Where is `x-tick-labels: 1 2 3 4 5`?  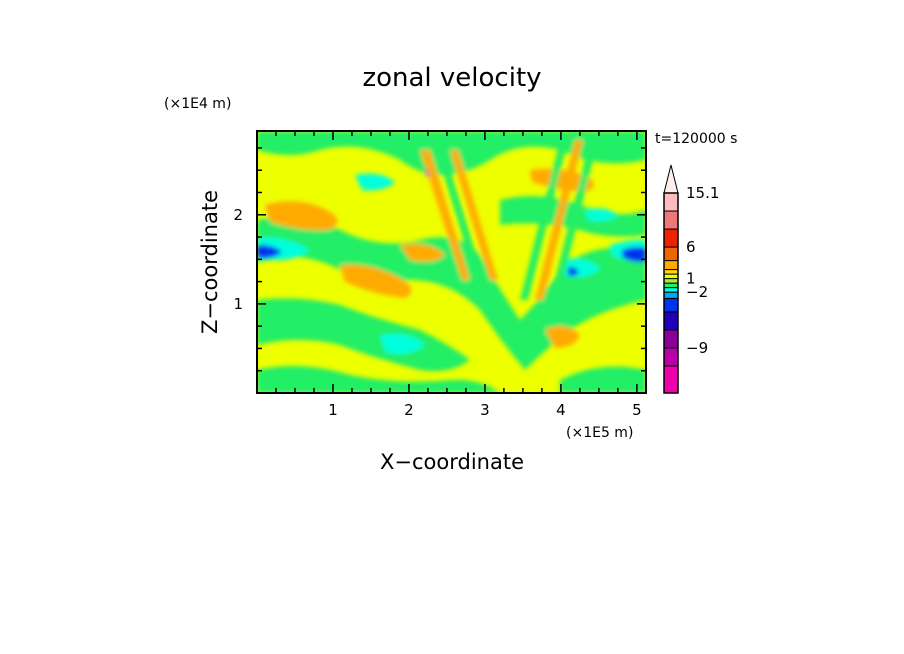 x-tick-labels: 1 2 3 4 5 is located at coordinates (484, 410).